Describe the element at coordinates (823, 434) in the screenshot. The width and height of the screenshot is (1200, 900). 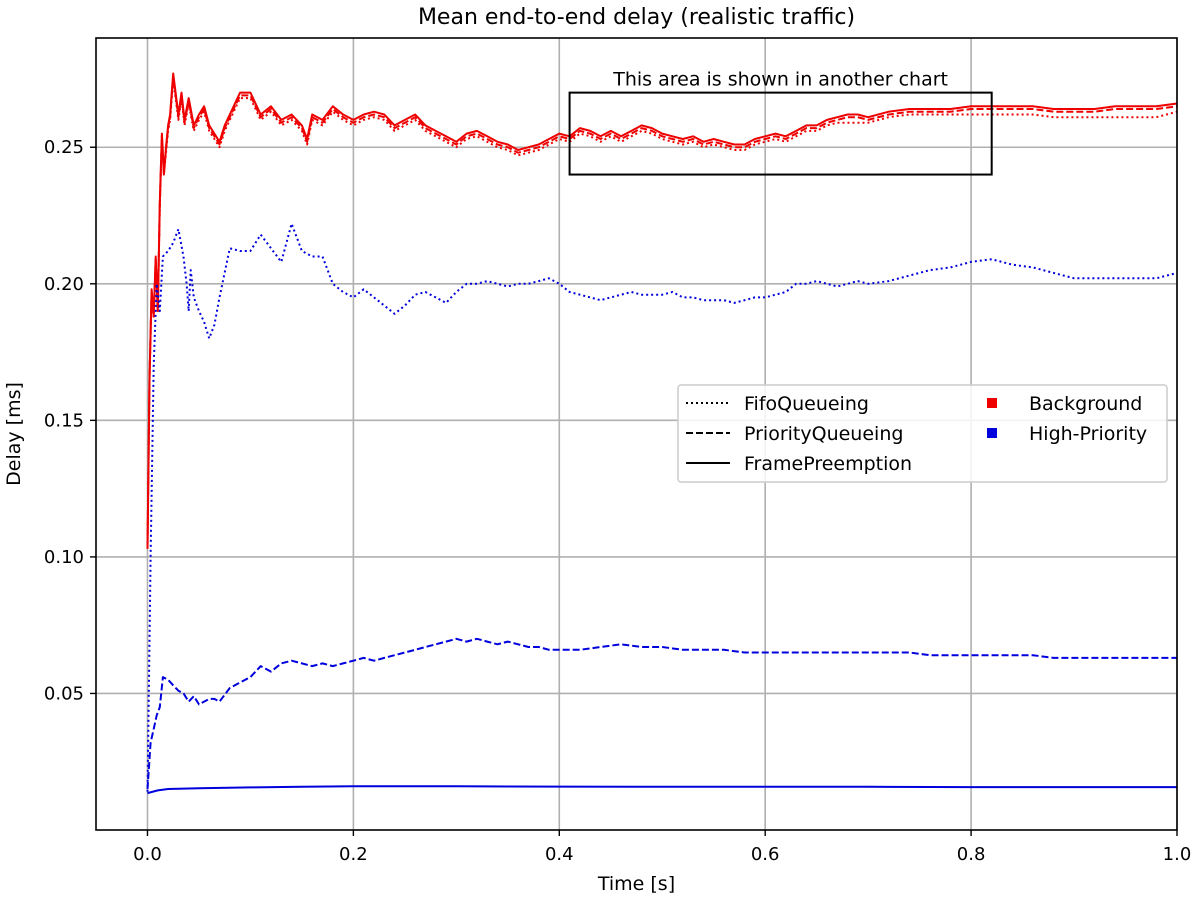
I see `legend-label-priority: PriorityQueueing` at that location.